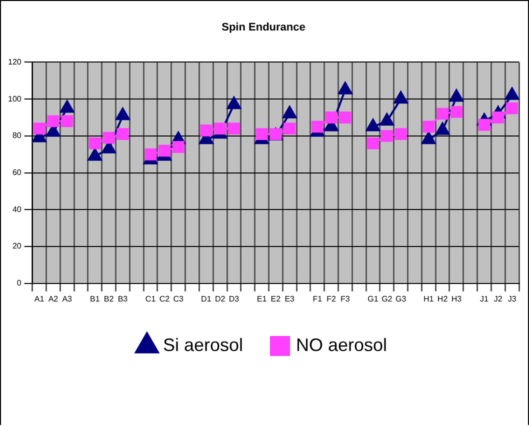 This screenshot has width=529, height=426. Describe the element at coordinates (264, 28) in the screenshot. I see `chart-title: Spin Endurance` at that location.